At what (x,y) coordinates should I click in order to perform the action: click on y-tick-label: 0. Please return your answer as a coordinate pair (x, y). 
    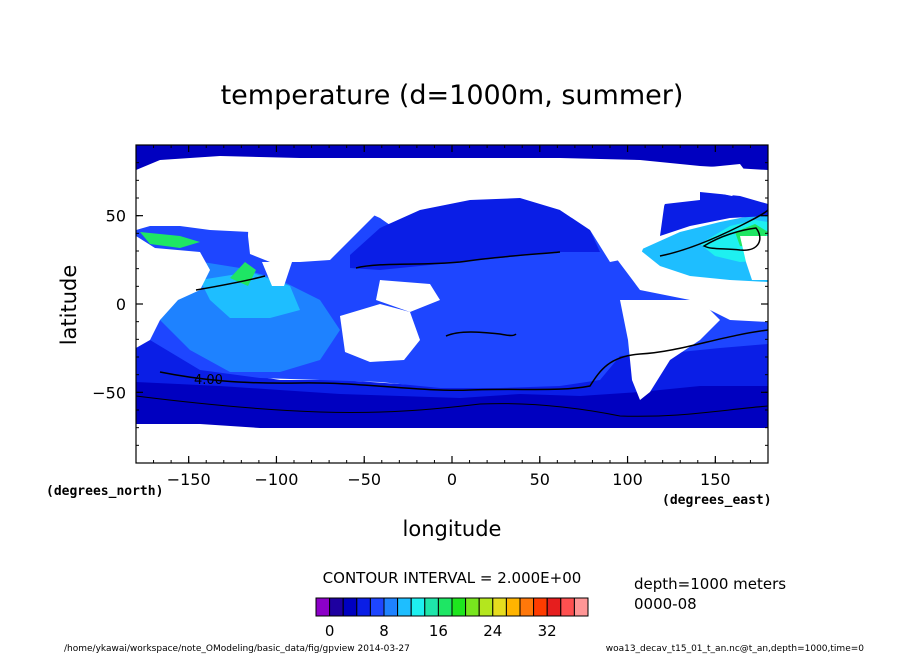
    Looking at the image, I should click on (121, 304).